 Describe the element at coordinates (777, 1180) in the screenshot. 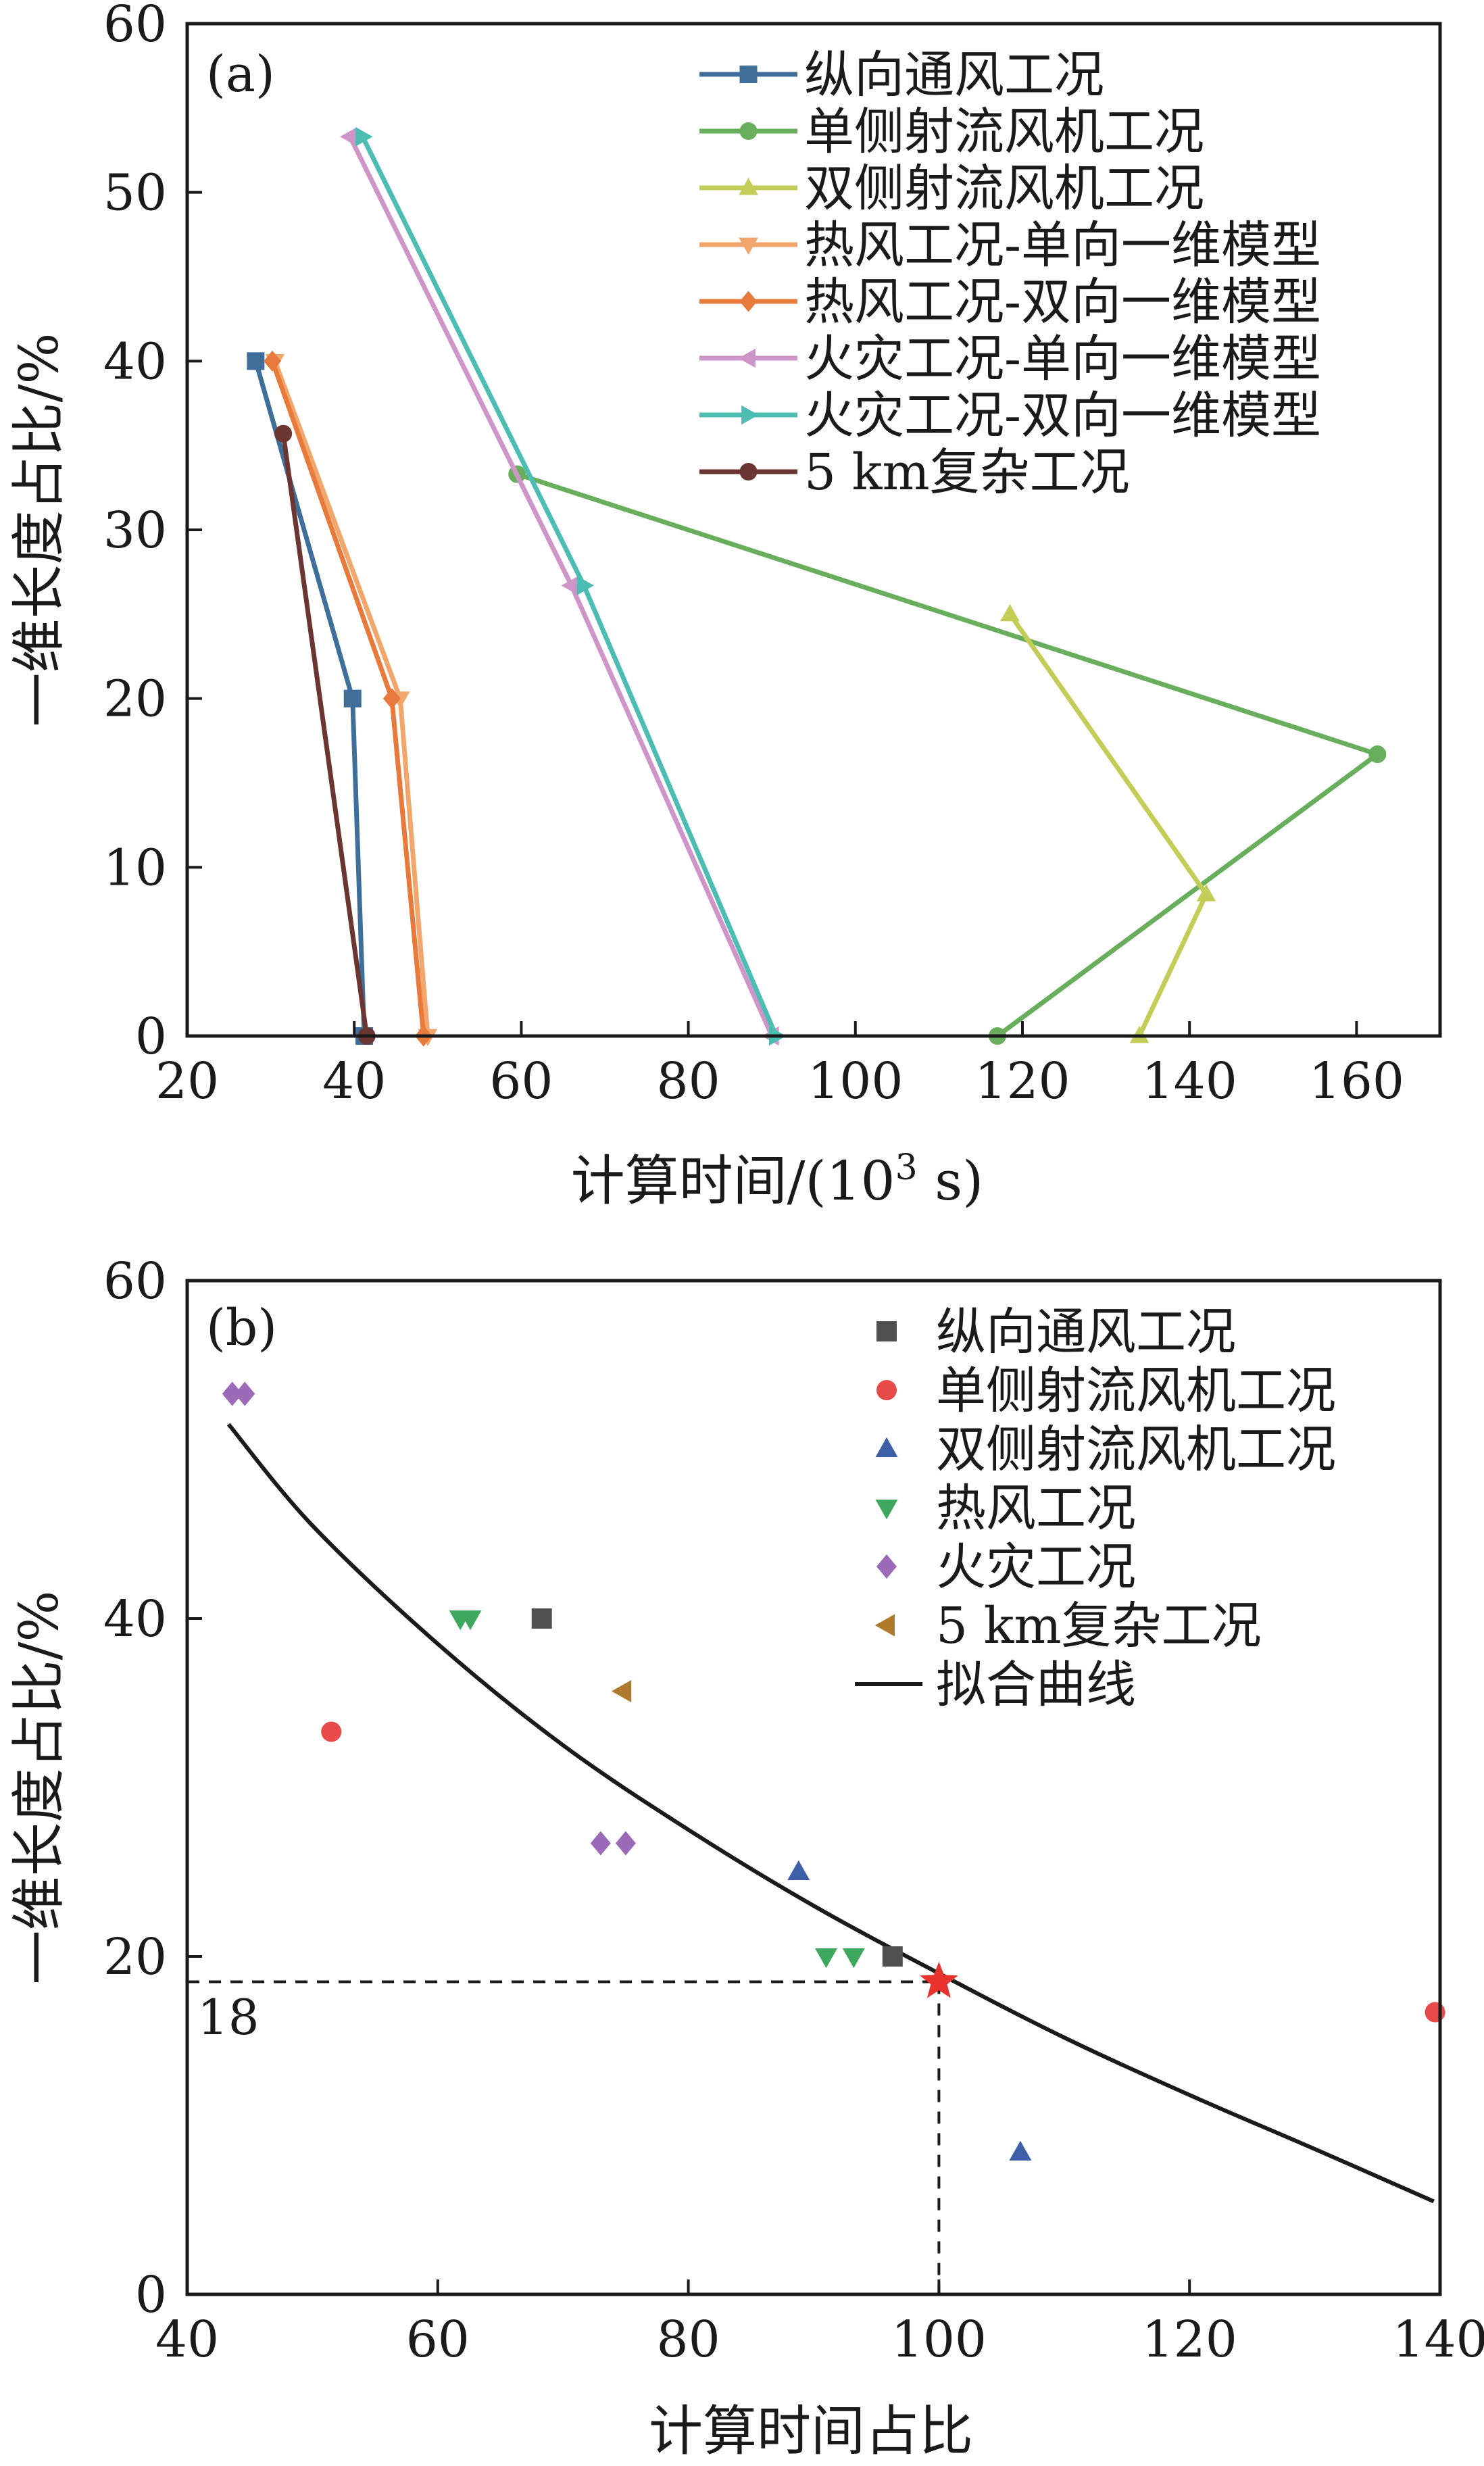

I see `panel-a-x-axis-title: 计算时间/(103 s)` at that location.